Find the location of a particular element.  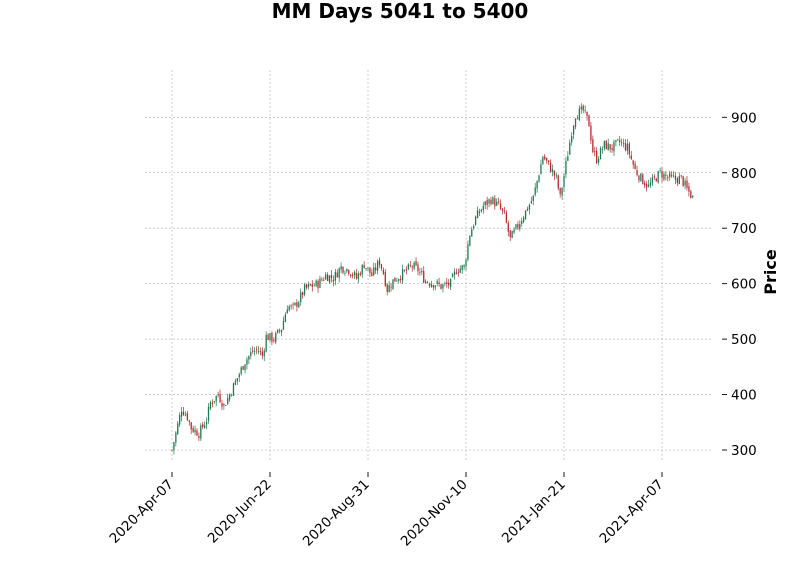

y-tick-label: 900 is located at coordinates (744, 118).